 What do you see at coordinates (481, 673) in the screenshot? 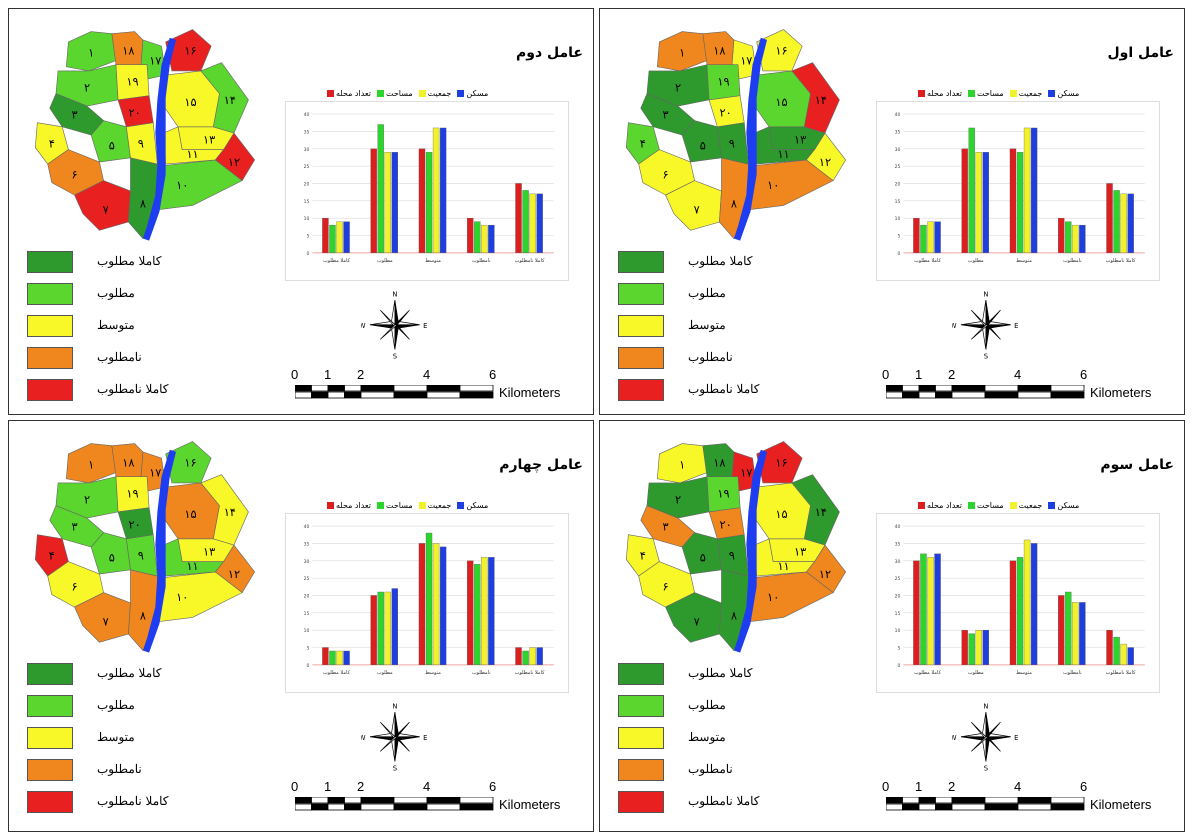
I see `chart-xtick-label: نامطلوب` at bounding box center [481, 673].